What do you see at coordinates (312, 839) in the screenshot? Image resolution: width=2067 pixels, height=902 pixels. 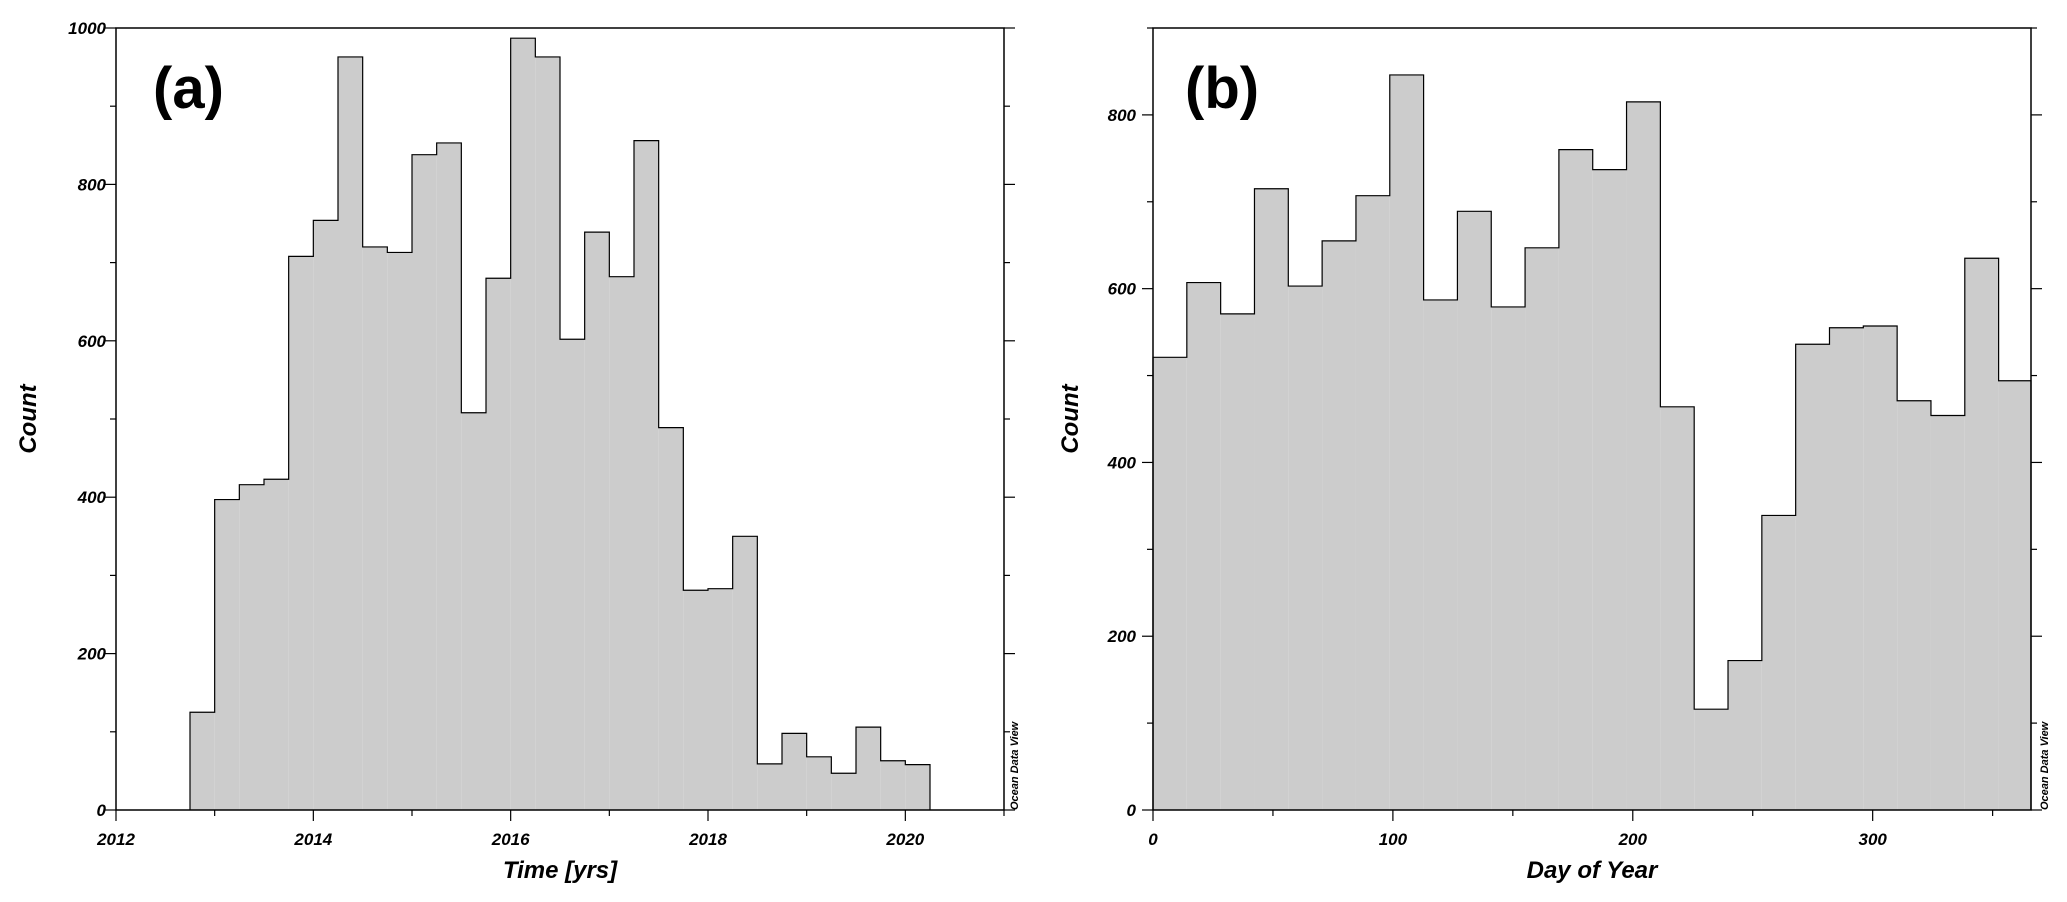 I see `x-tick-label: 2014` at bounding box center [312, 839].